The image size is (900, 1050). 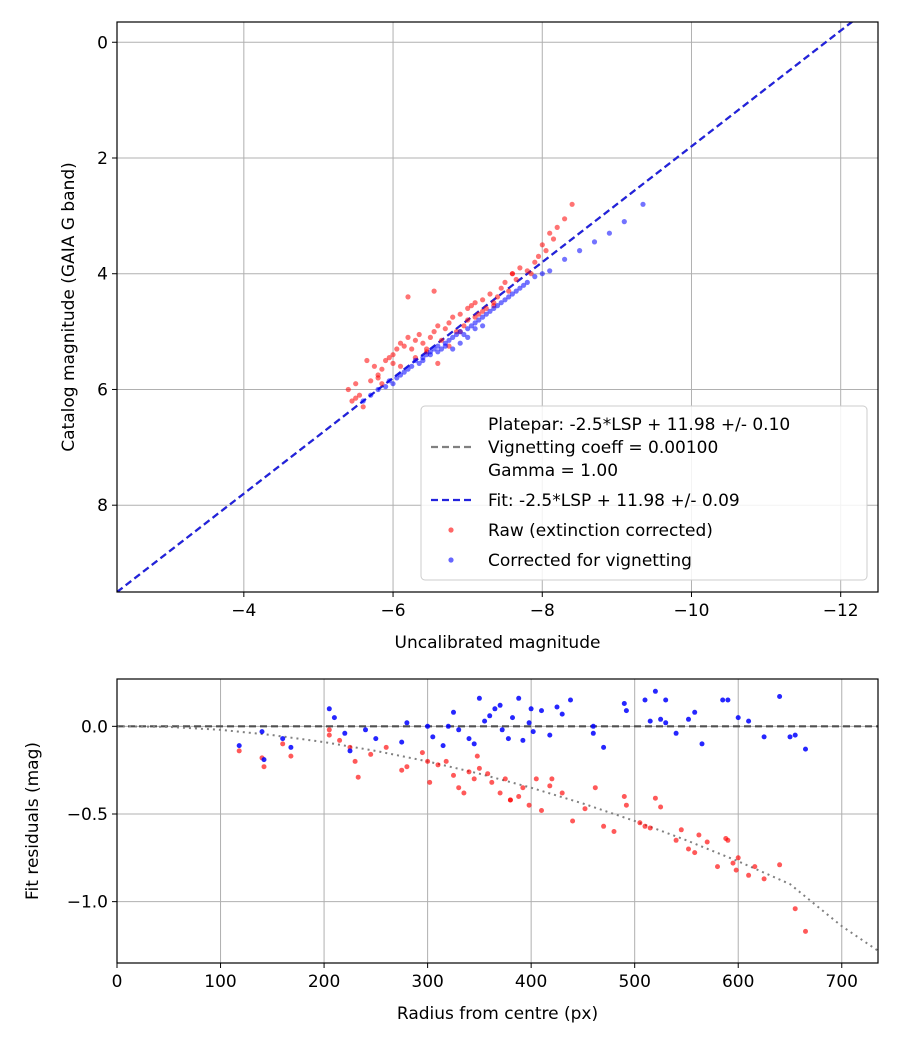 I want to click on residuals-plot-y-axis-label: Fit residuals (mag), so click(x=33, y=821).